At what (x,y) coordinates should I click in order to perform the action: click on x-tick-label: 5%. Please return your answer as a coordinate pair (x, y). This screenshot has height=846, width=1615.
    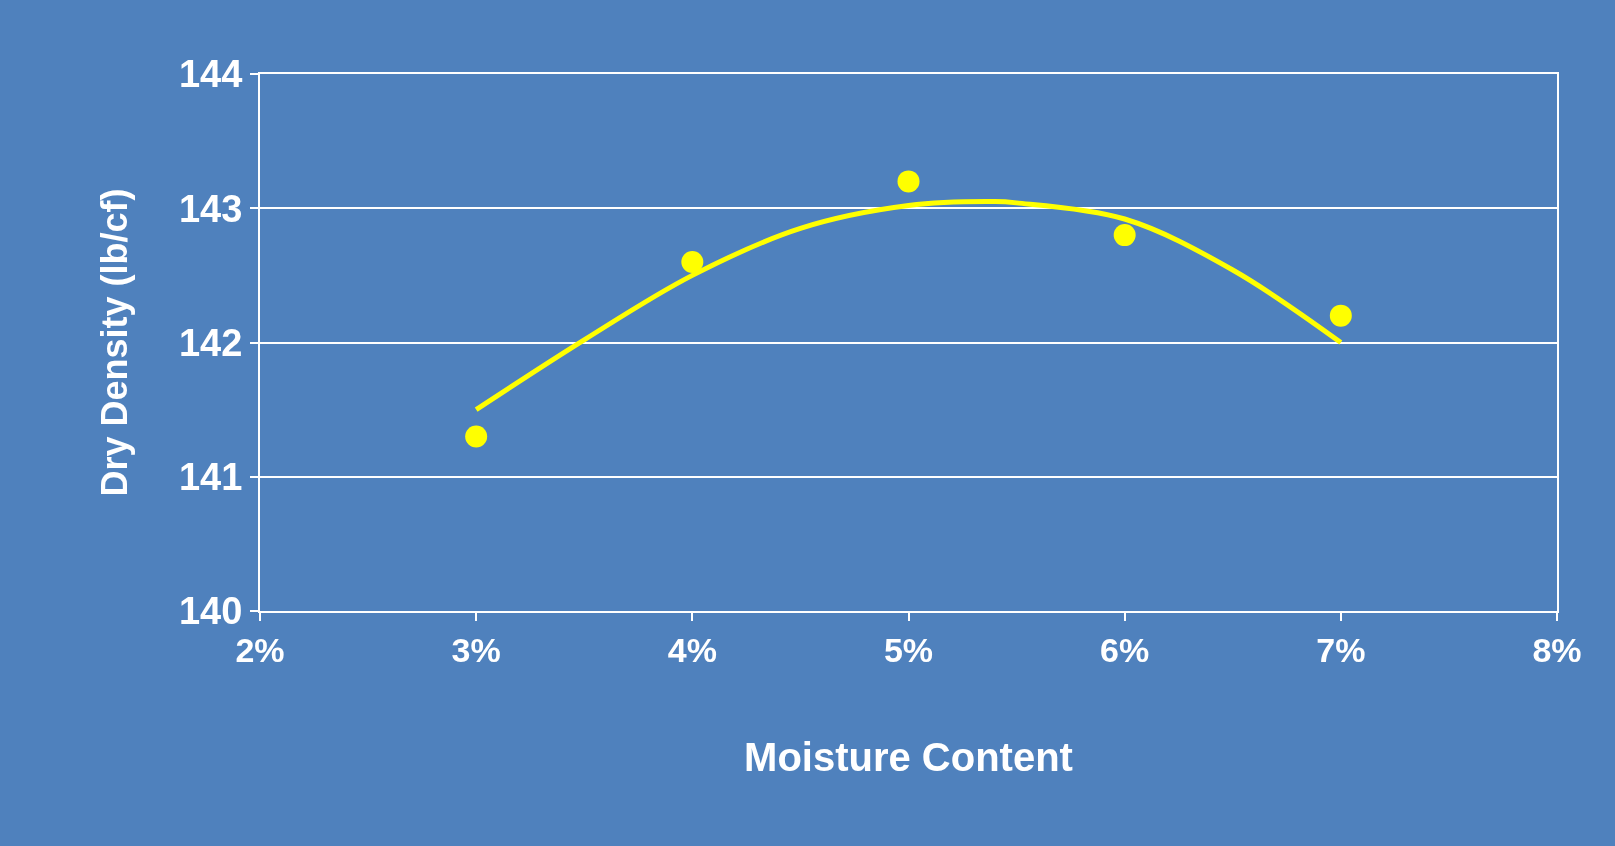
    Looking at the image, I should click on (908, 649).